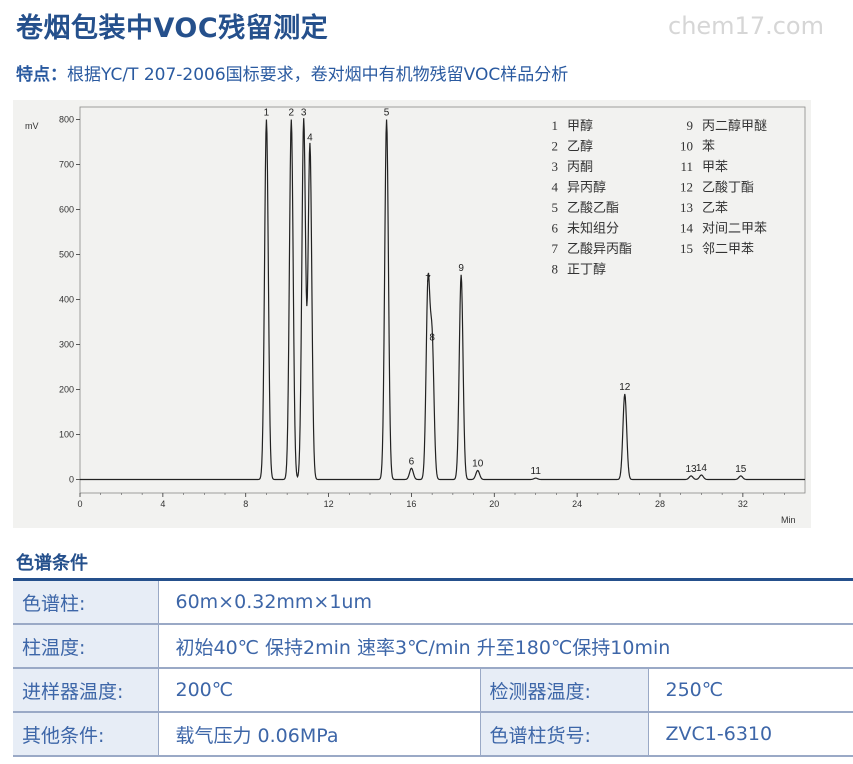  Describe the element at coordinates (555, 187) in the screenshot. I see `legend-number: 4` at that location.